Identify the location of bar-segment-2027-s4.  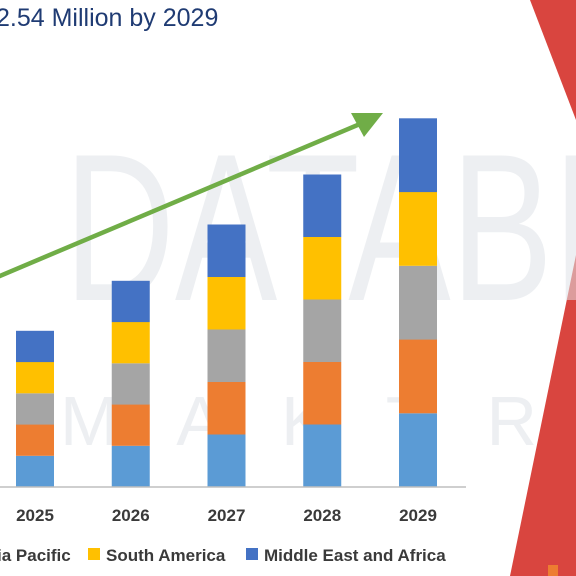
(226, 250).